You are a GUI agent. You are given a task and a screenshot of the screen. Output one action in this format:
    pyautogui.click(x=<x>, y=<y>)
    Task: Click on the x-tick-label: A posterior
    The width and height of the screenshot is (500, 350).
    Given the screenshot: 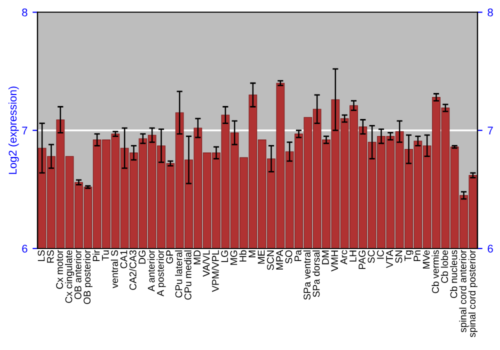 What is the action you would take?
    pyautogui.click(x=161, y=273)
    